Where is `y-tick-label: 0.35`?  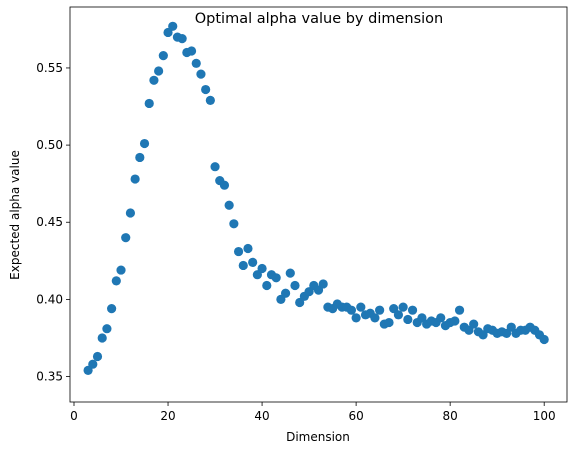 y-tick-label: 0.35 is located at coordinates (49, 377).